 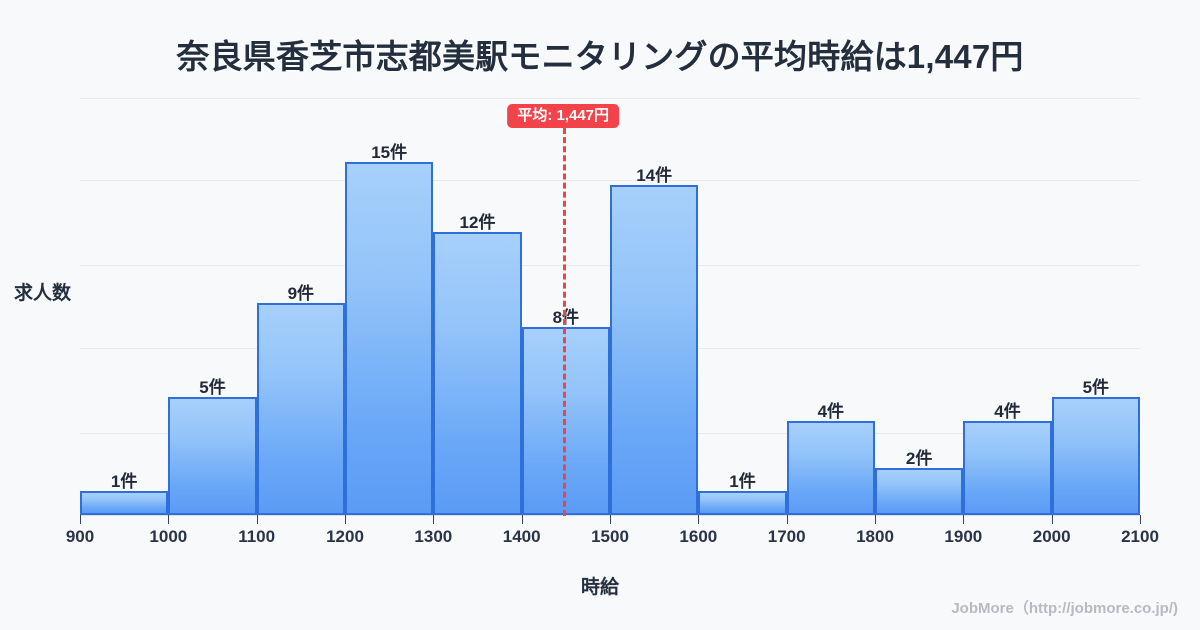 What do you see at coordinates (345, 536) in the screenshot?
I see `x-axis-tick-label: 1200` at bounding box center [345, 536].